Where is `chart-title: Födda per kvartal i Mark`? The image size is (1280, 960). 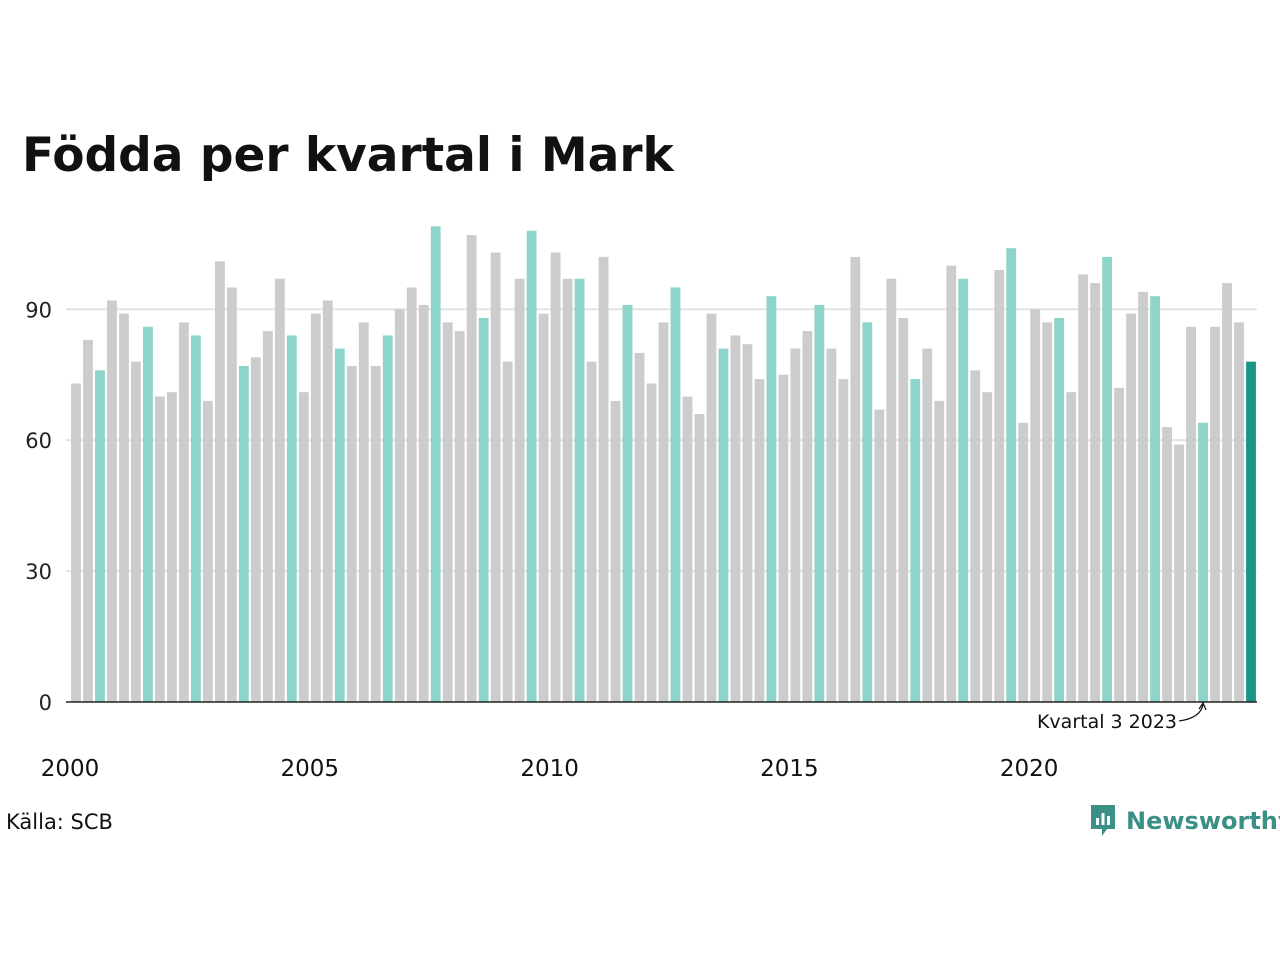 chart-title: Födda per kvartal i Mark is located at coordinates (348, 155).